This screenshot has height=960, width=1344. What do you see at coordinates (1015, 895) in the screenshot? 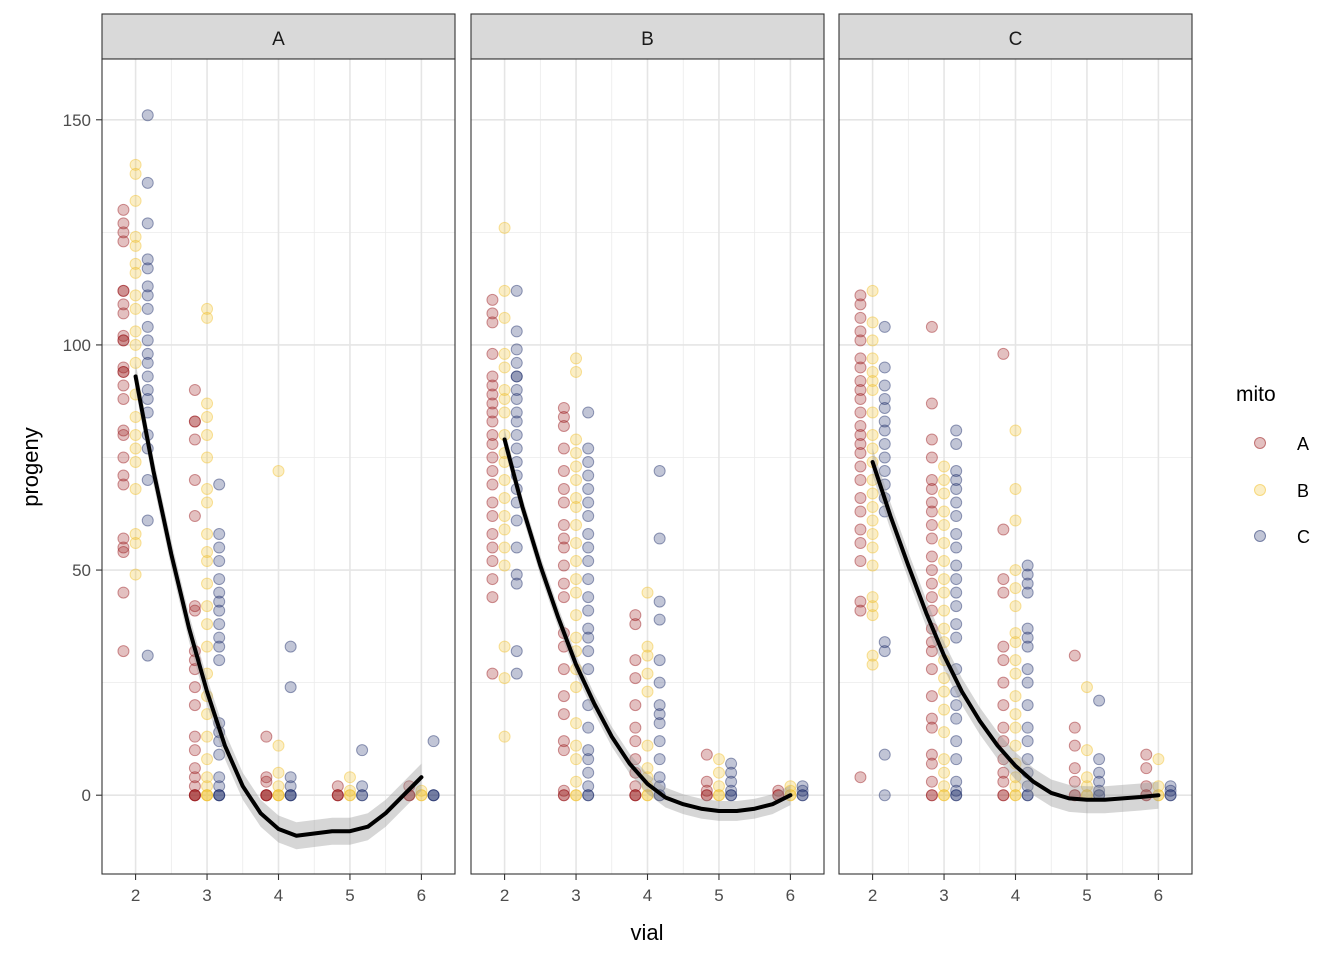
I see `x-tick-label: 4` at bounding box center [1015, 895].